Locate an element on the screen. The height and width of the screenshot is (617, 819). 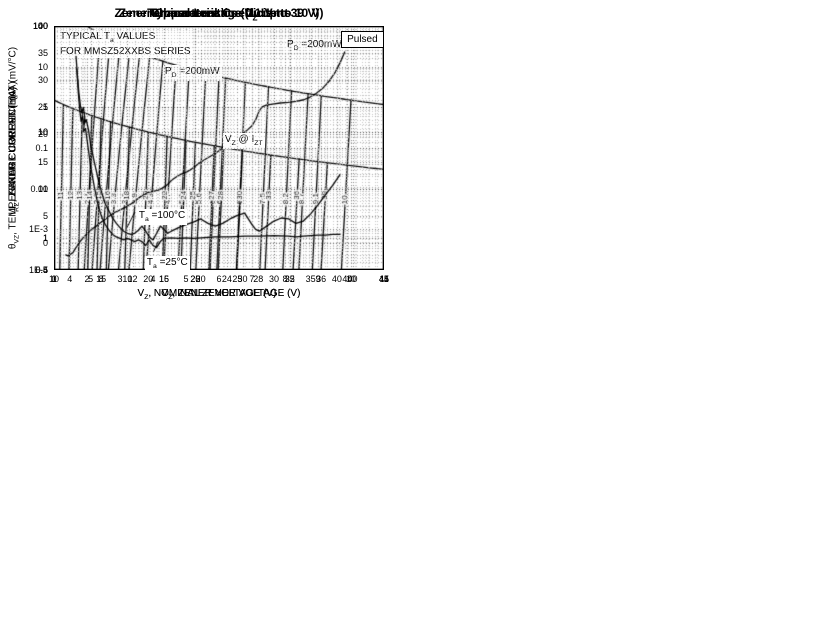
y-tick-label: -5 is located at coordinates (43, 270).